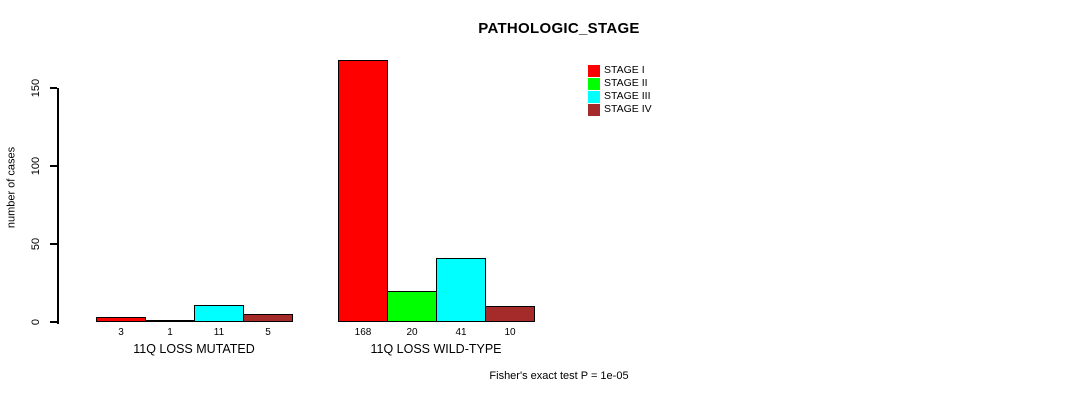  I want to click on chart-title: PATHOLOGIC_STAGE, so click(559, 28).